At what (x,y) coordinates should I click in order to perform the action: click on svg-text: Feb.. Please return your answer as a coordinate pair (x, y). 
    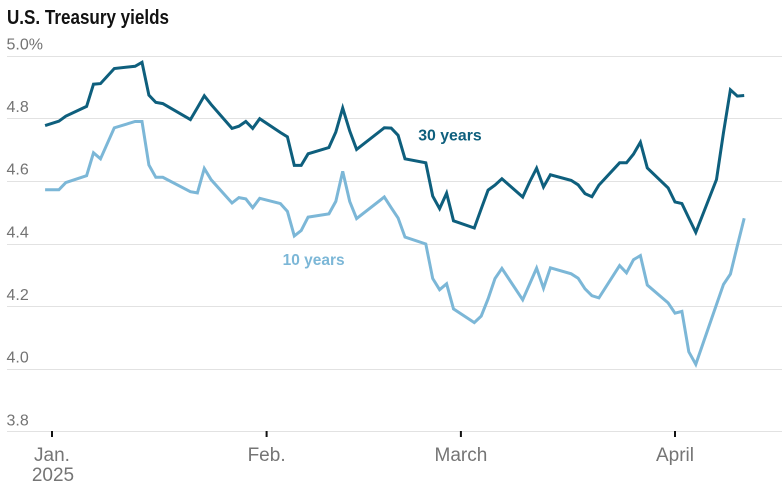
    Looking at the image, I should click on (267, 455).